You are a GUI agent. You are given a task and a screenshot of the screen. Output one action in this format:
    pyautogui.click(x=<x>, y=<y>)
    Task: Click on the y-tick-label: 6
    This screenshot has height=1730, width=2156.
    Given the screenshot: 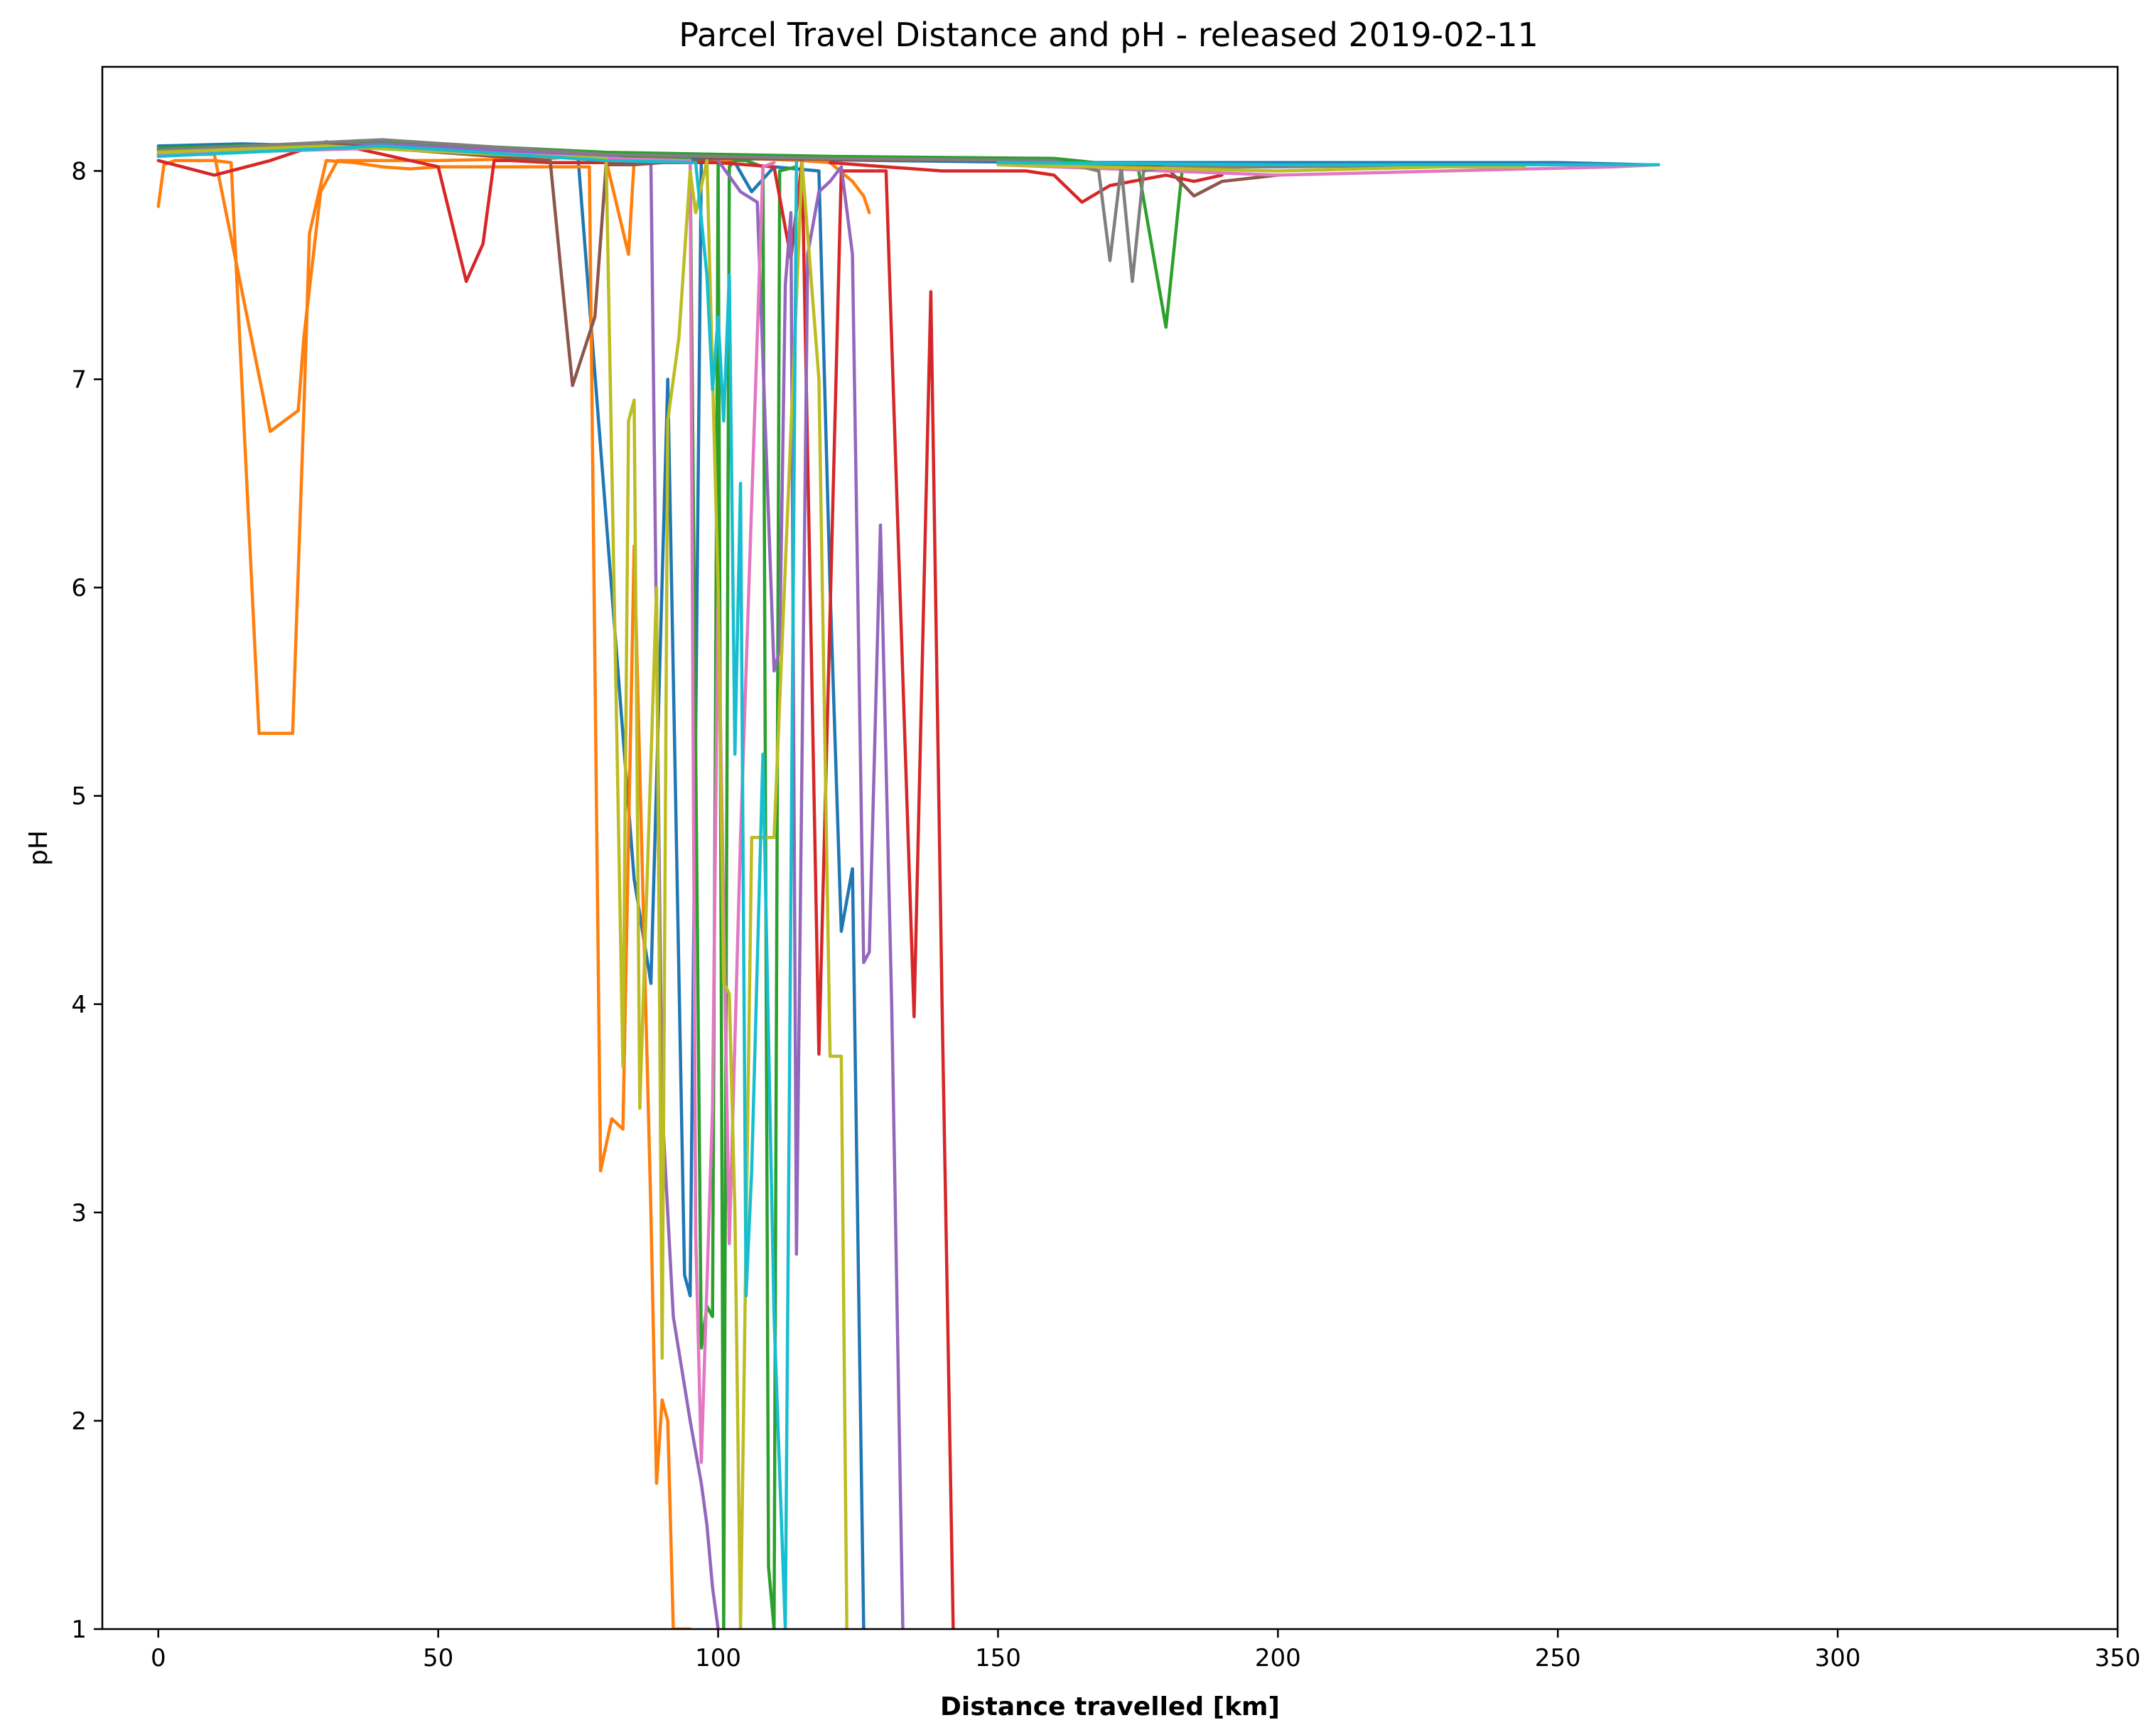 What is the action you would take?
    pyautogui.click(x=79, y=588)
    